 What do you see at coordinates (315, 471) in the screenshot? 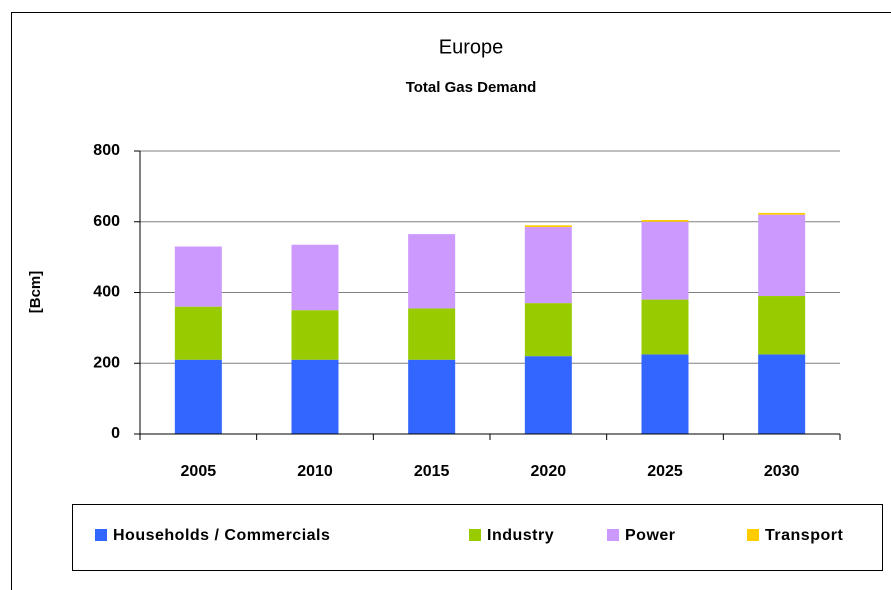
I see `x-tick-label: 2010` at bounding box center [315, 471].